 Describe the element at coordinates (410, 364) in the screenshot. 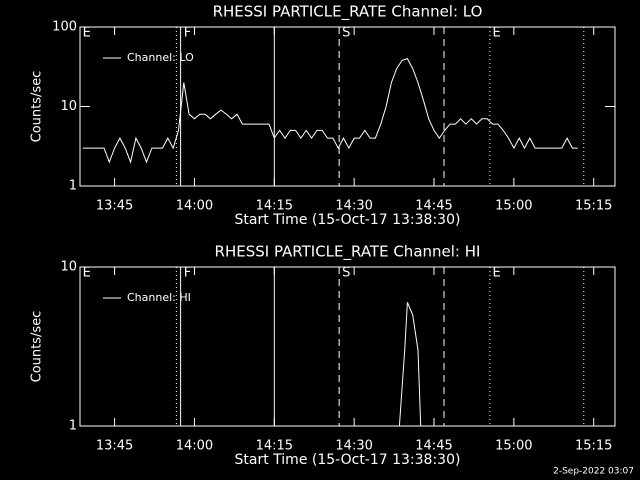

I see `data-line` at that location.